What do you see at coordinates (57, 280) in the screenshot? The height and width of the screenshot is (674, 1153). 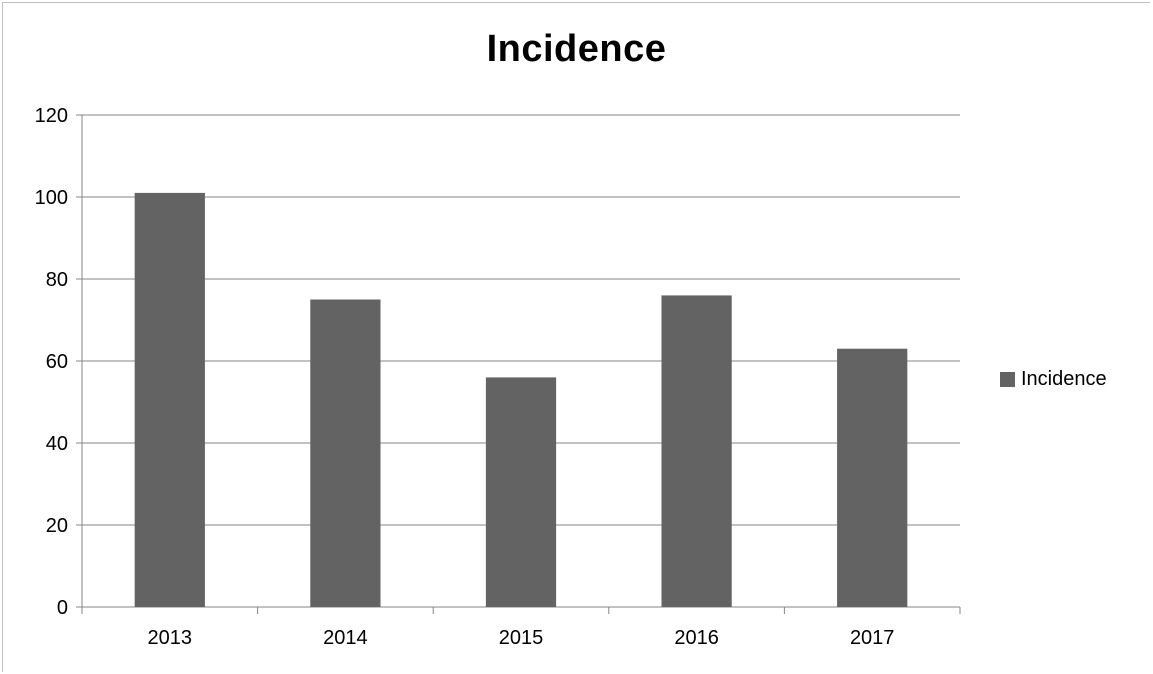 I see `y-tick-label: 80` at bounding box center [57, 280].